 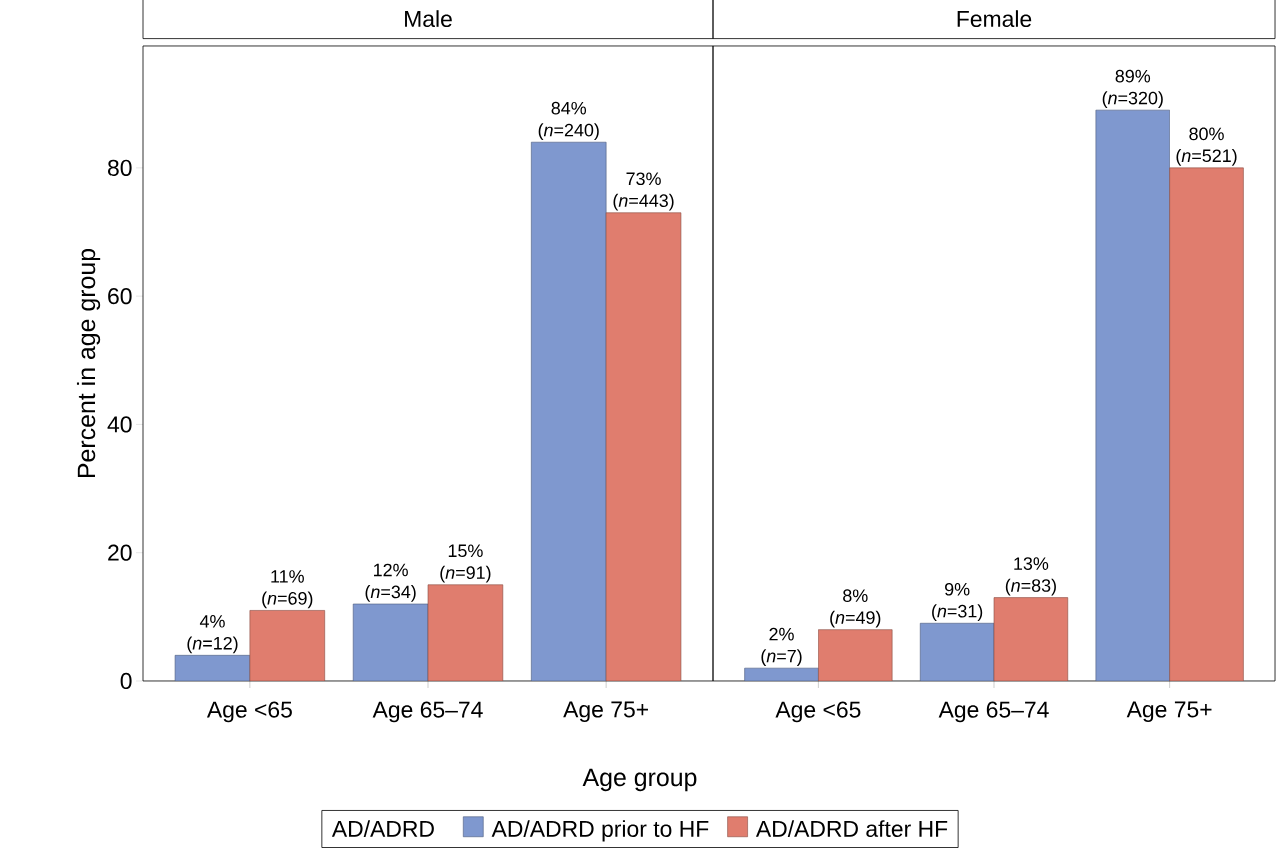 I want to click on x-axis-title: Age group, so click(x=639, y=780).